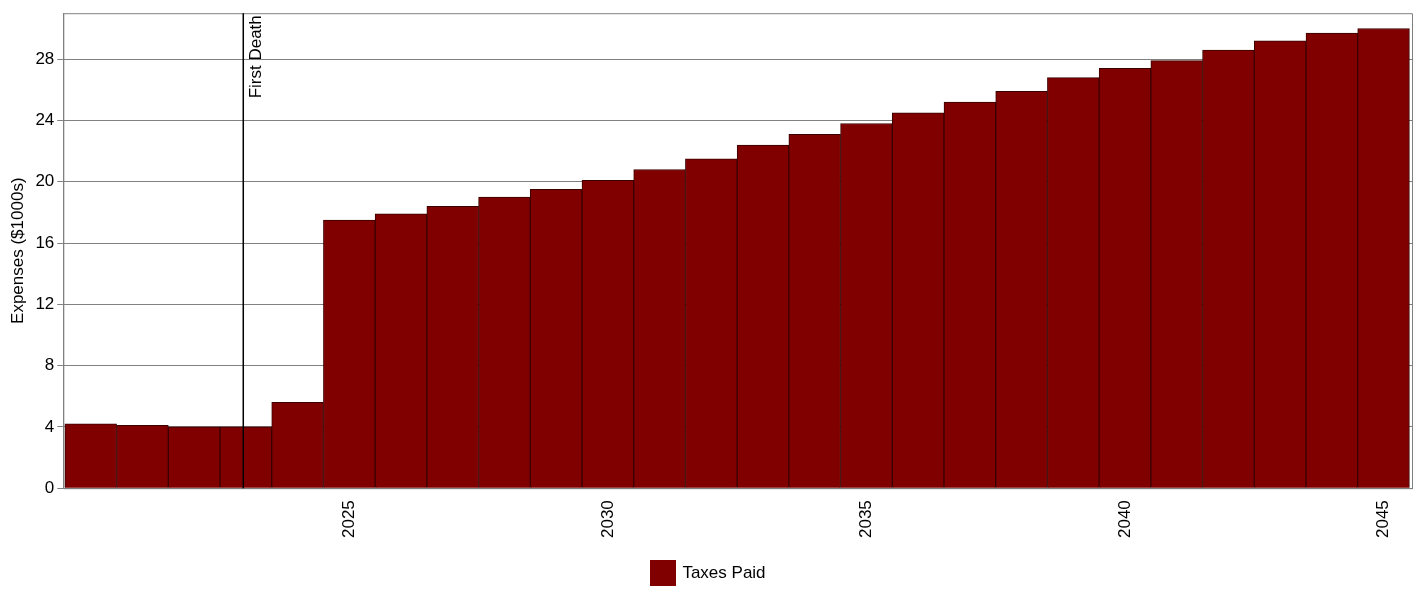 This screenshot has height=603, width=1416. Describe the element at coordinates (724, 573) in the screenshot. I see `legend-label: Taxes Paid` at that location.